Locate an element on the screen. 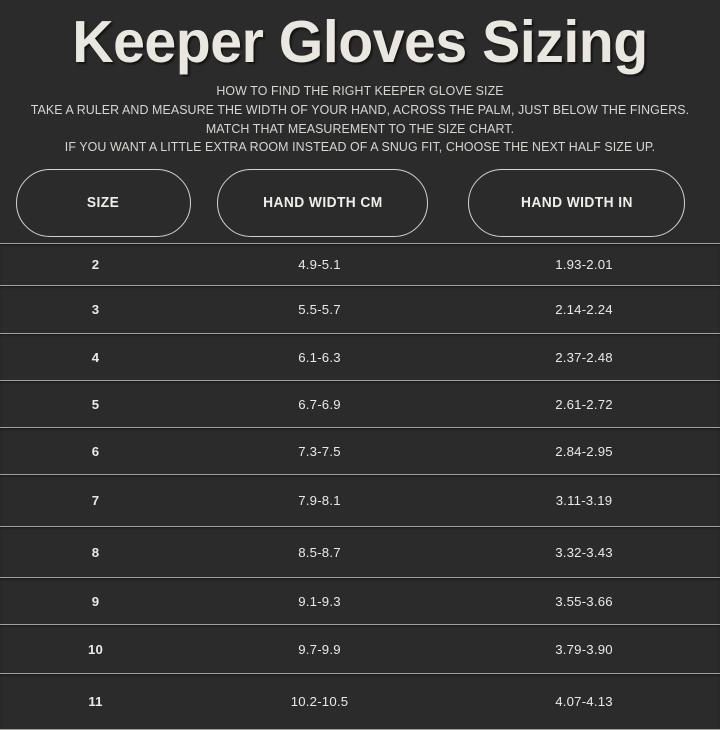 The image size is (720, 730). column-header-hand-width-in: HAND WIDTH IN is located at coordinates (576, 203).